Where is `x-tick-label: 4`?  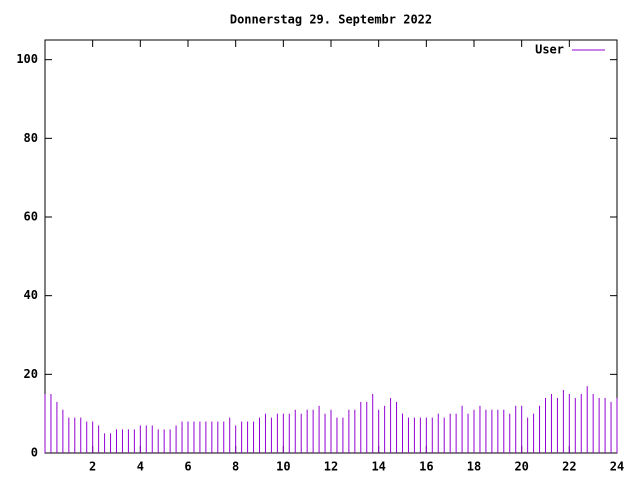
x-tick-label: 4 is located at coordinates (140, 467).